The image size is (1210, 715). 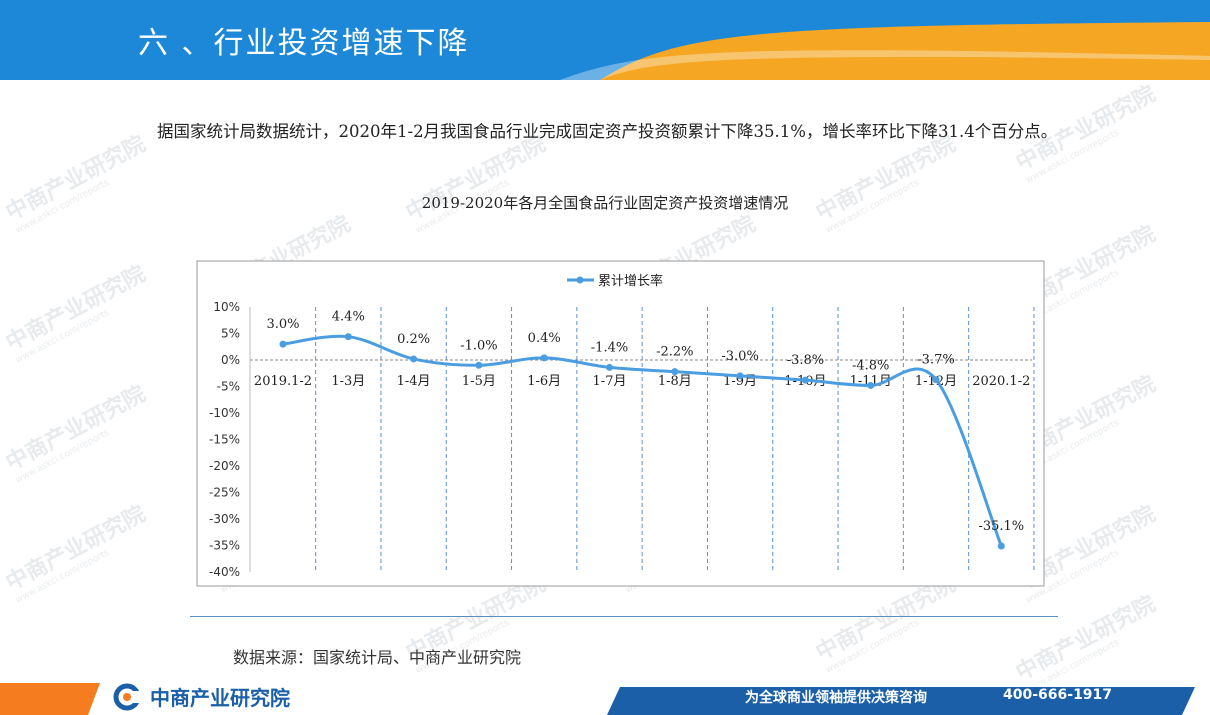 I want to click on logo-icon, so click(x=128, y=697).